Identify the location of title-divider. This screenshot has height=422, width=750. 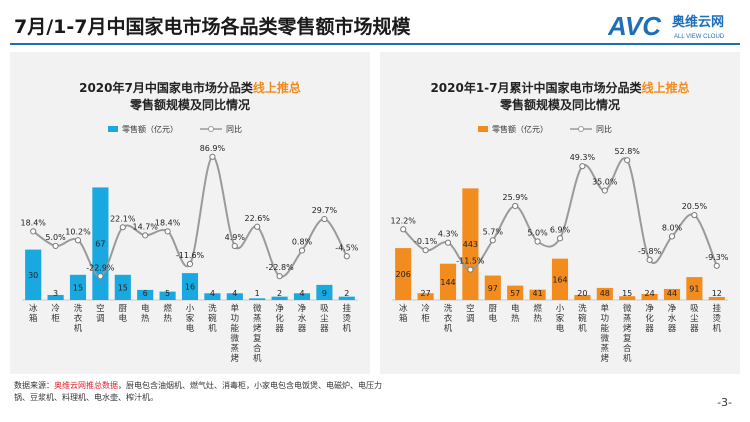
(375, 44).